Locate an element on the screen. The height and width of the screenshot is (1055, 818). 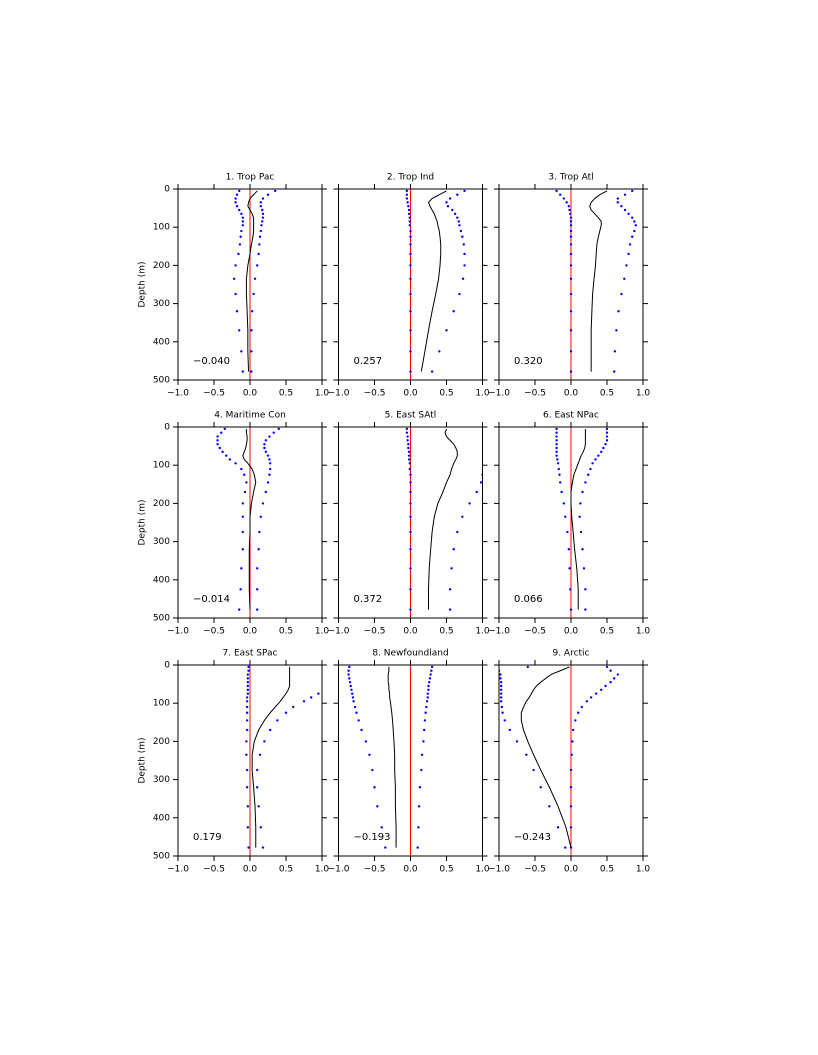
plot-area is located at coordinates (284, 757).